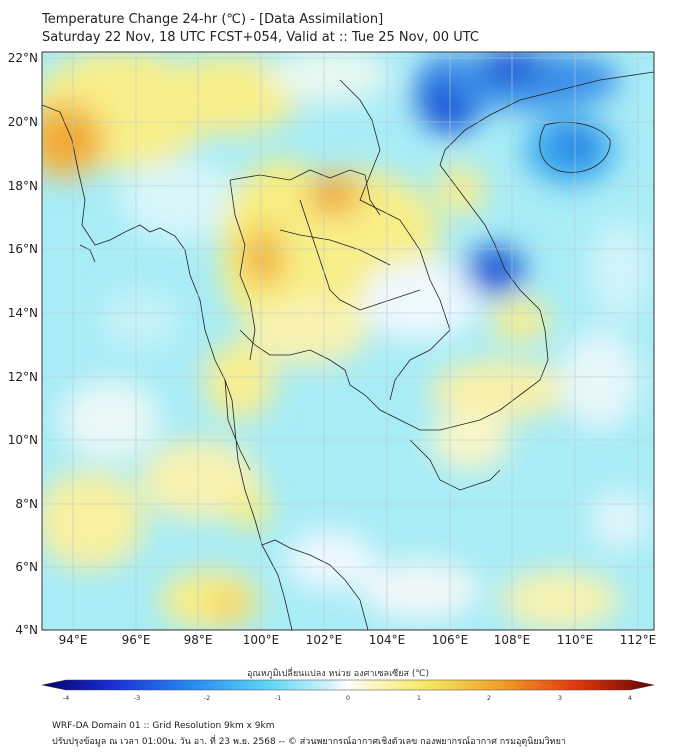 The width and height of the screenshot is (676, 756). Describe the element at coordinates (630, 698) in the screenshot. I see `colorbar-label: 4` at that location.